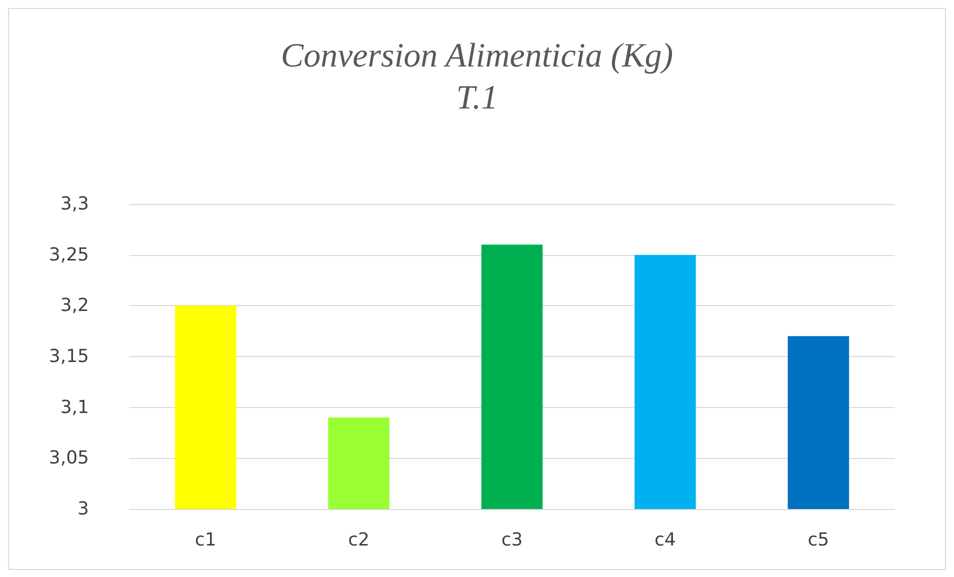 The height and width of the screenshot is (577, 954). Describe the element at coordinates (74, 204) in the screenshot. I see `y-tick-label: 3,3` at that location.